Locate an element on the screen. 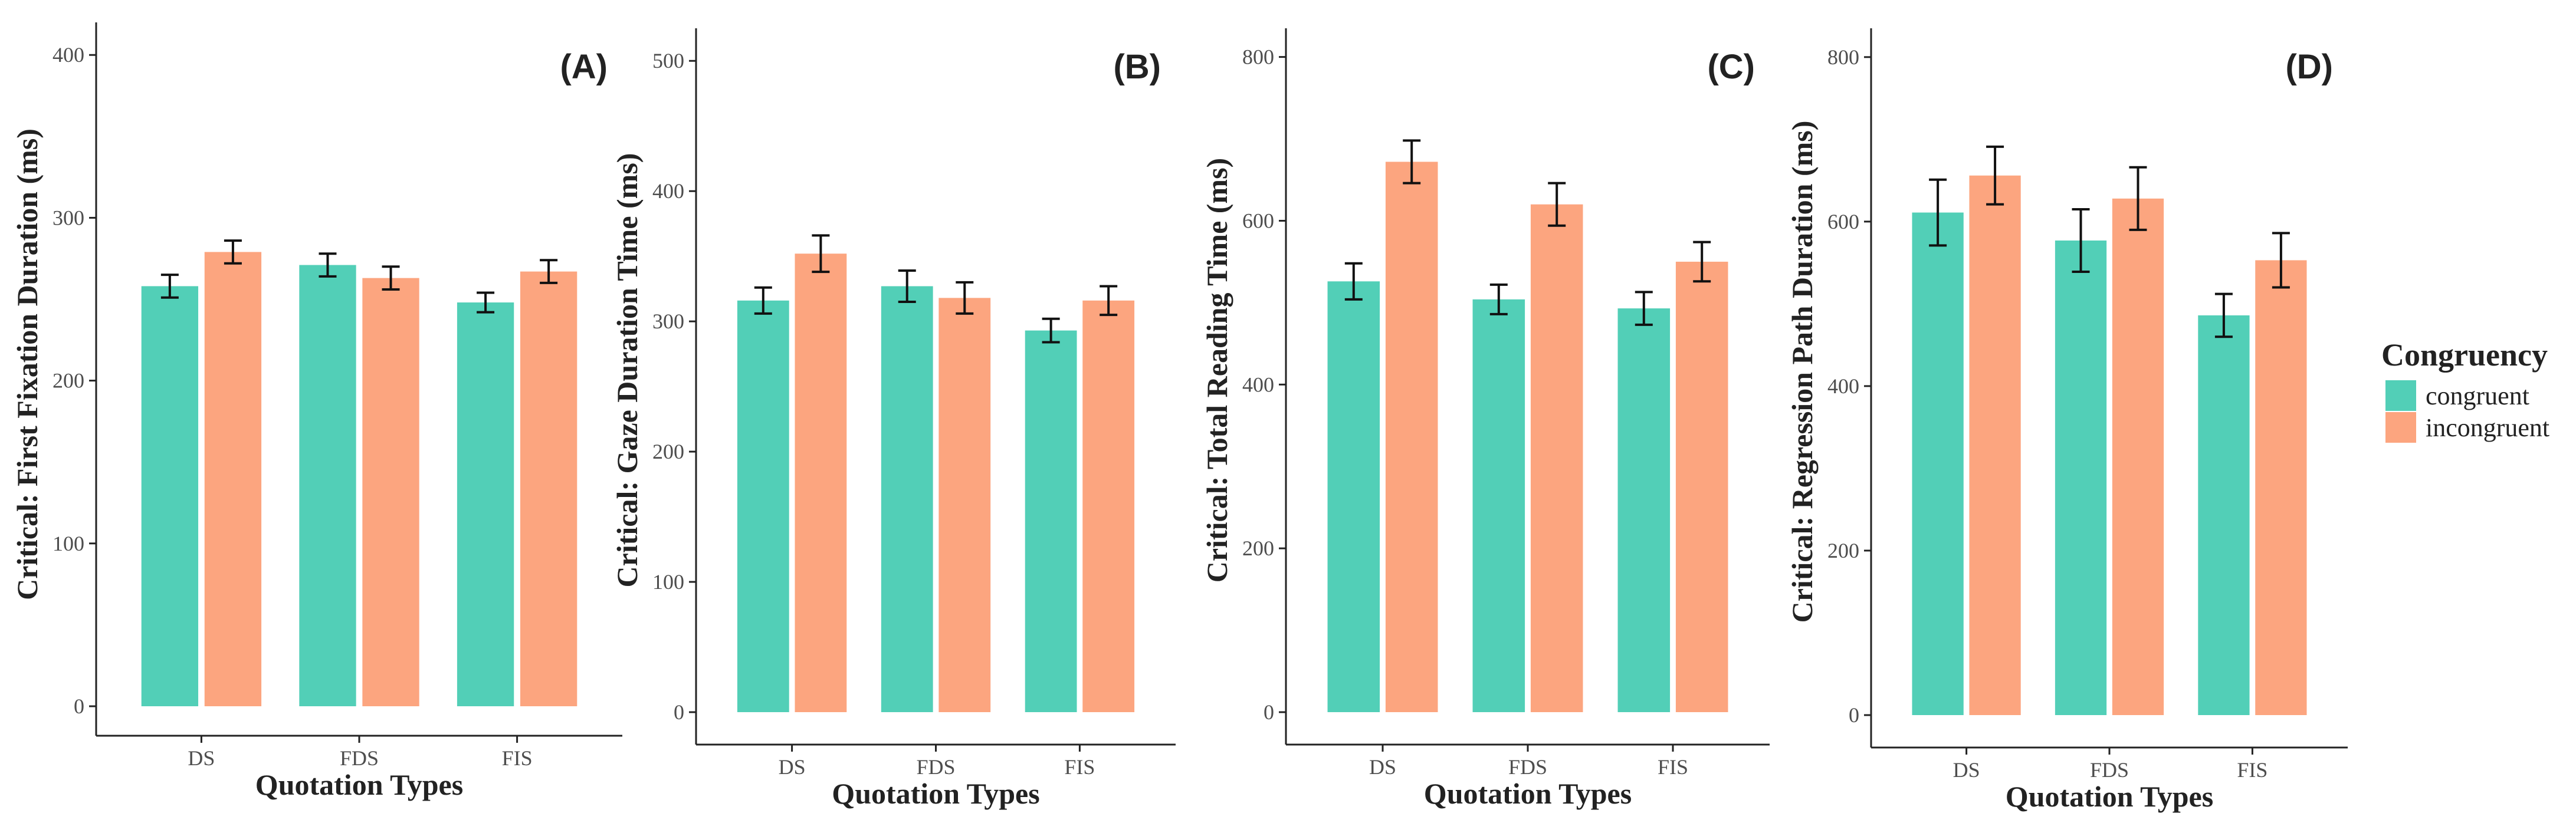  y-axis-title: Critical: Regression Path Duration (ms) is located at coordinates (1802, 372).